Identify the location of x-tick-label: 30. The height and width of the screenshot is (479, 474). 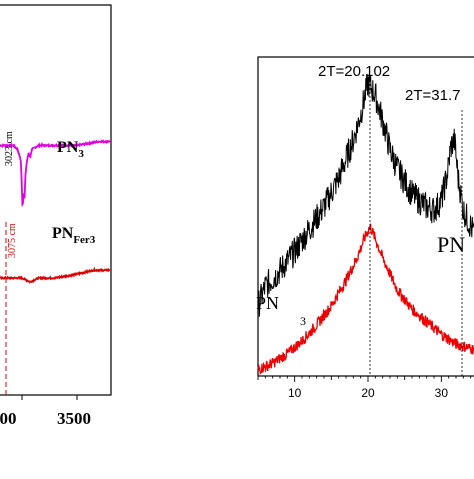
(442, 393).